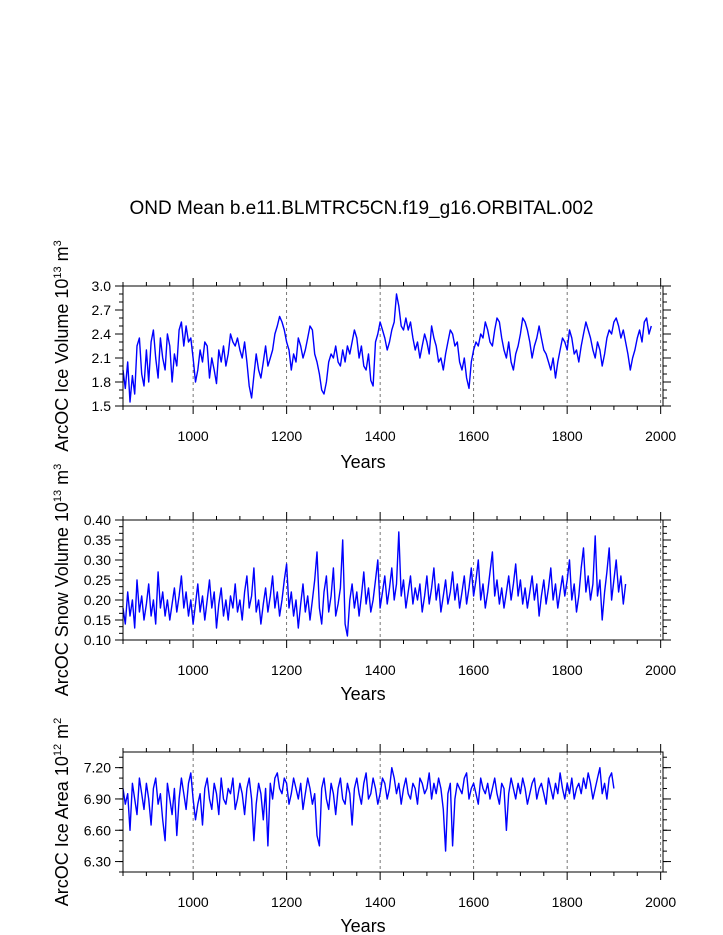 The width and height of the screenshot is (723, 935). What do you see at coordinates (62, 345) in the screenshot?
I see `y-axis-label: ArcOC Ice Volume 1013 m3` at bounding box center [62, 345].